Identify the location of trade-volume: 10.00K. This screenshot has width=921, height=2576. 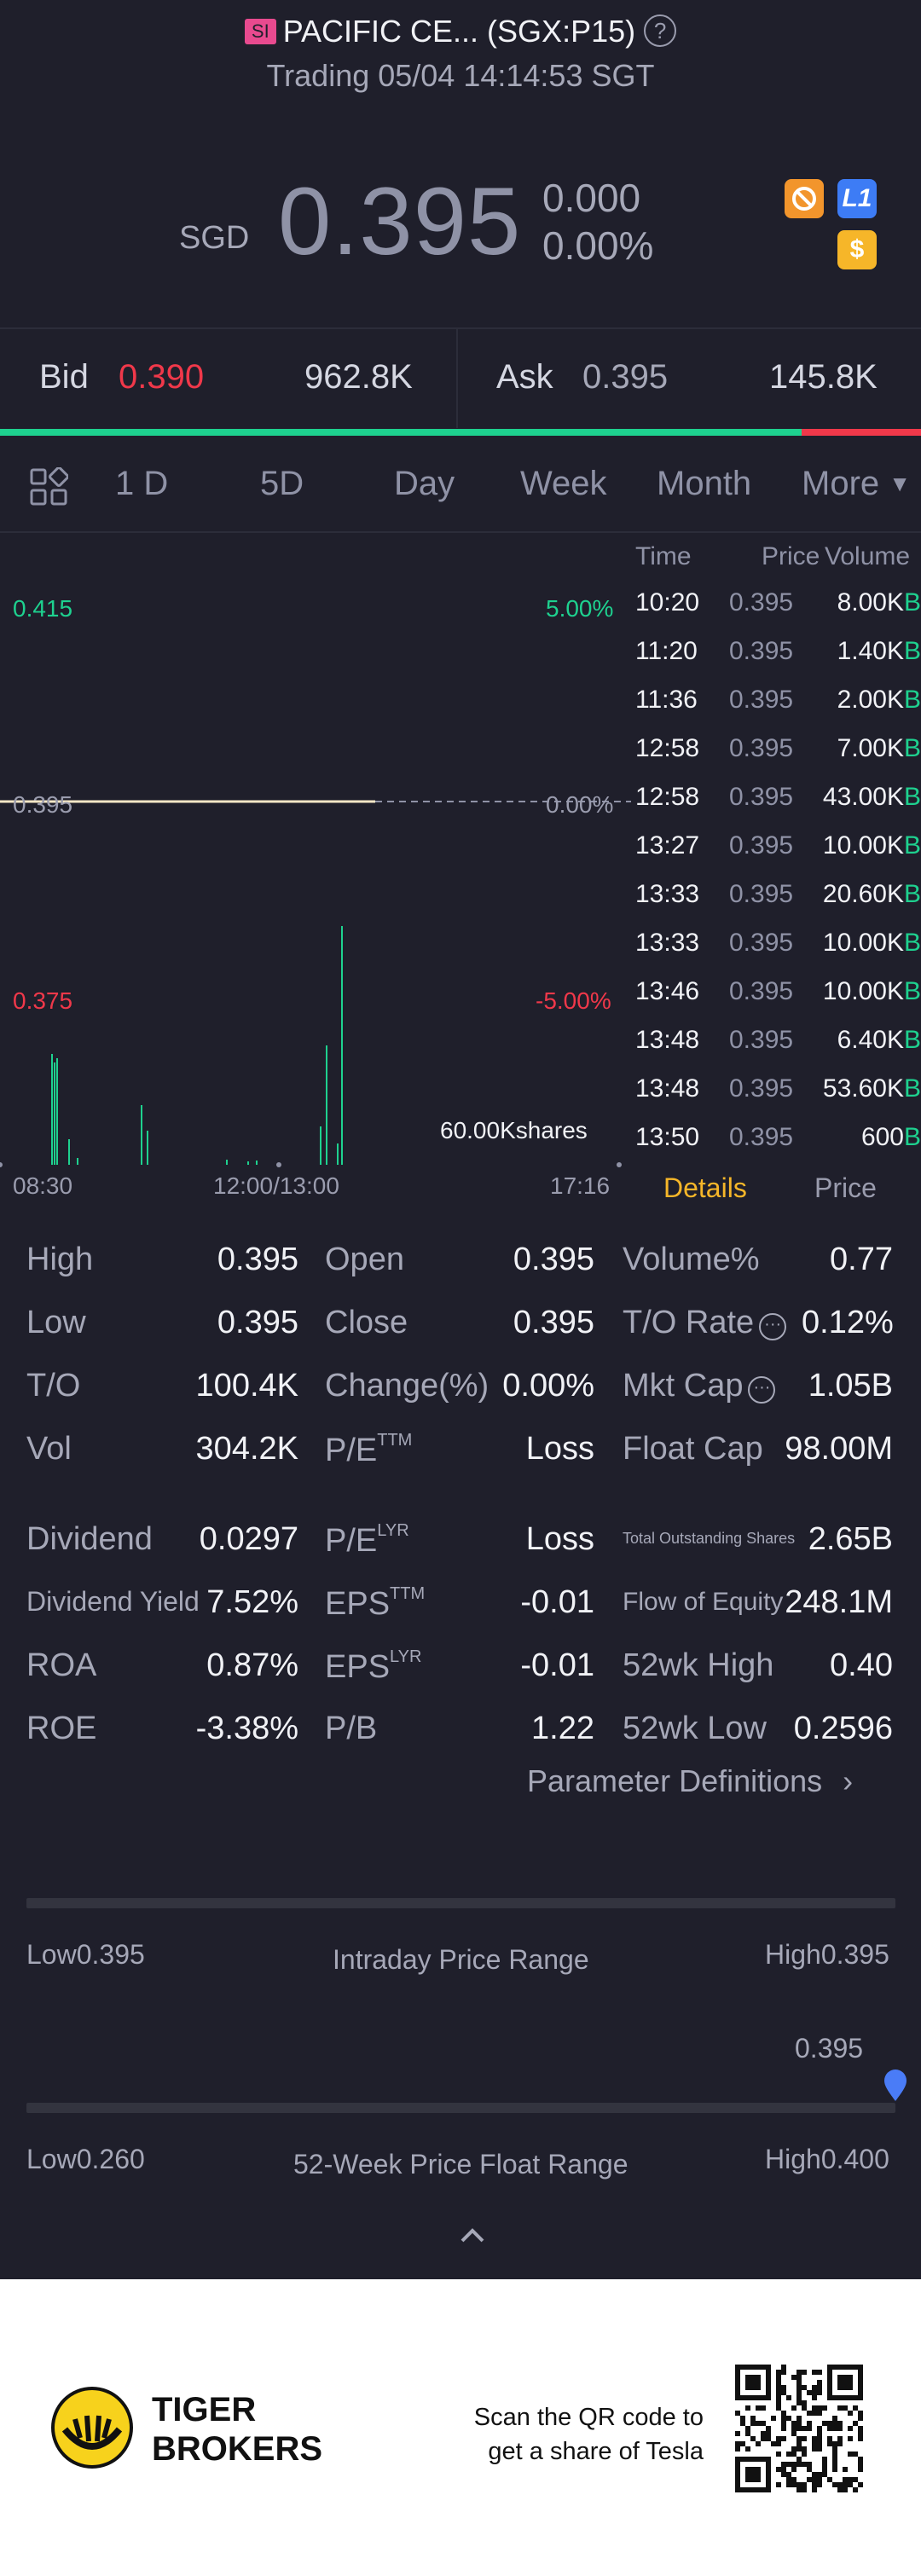
(863, 943).